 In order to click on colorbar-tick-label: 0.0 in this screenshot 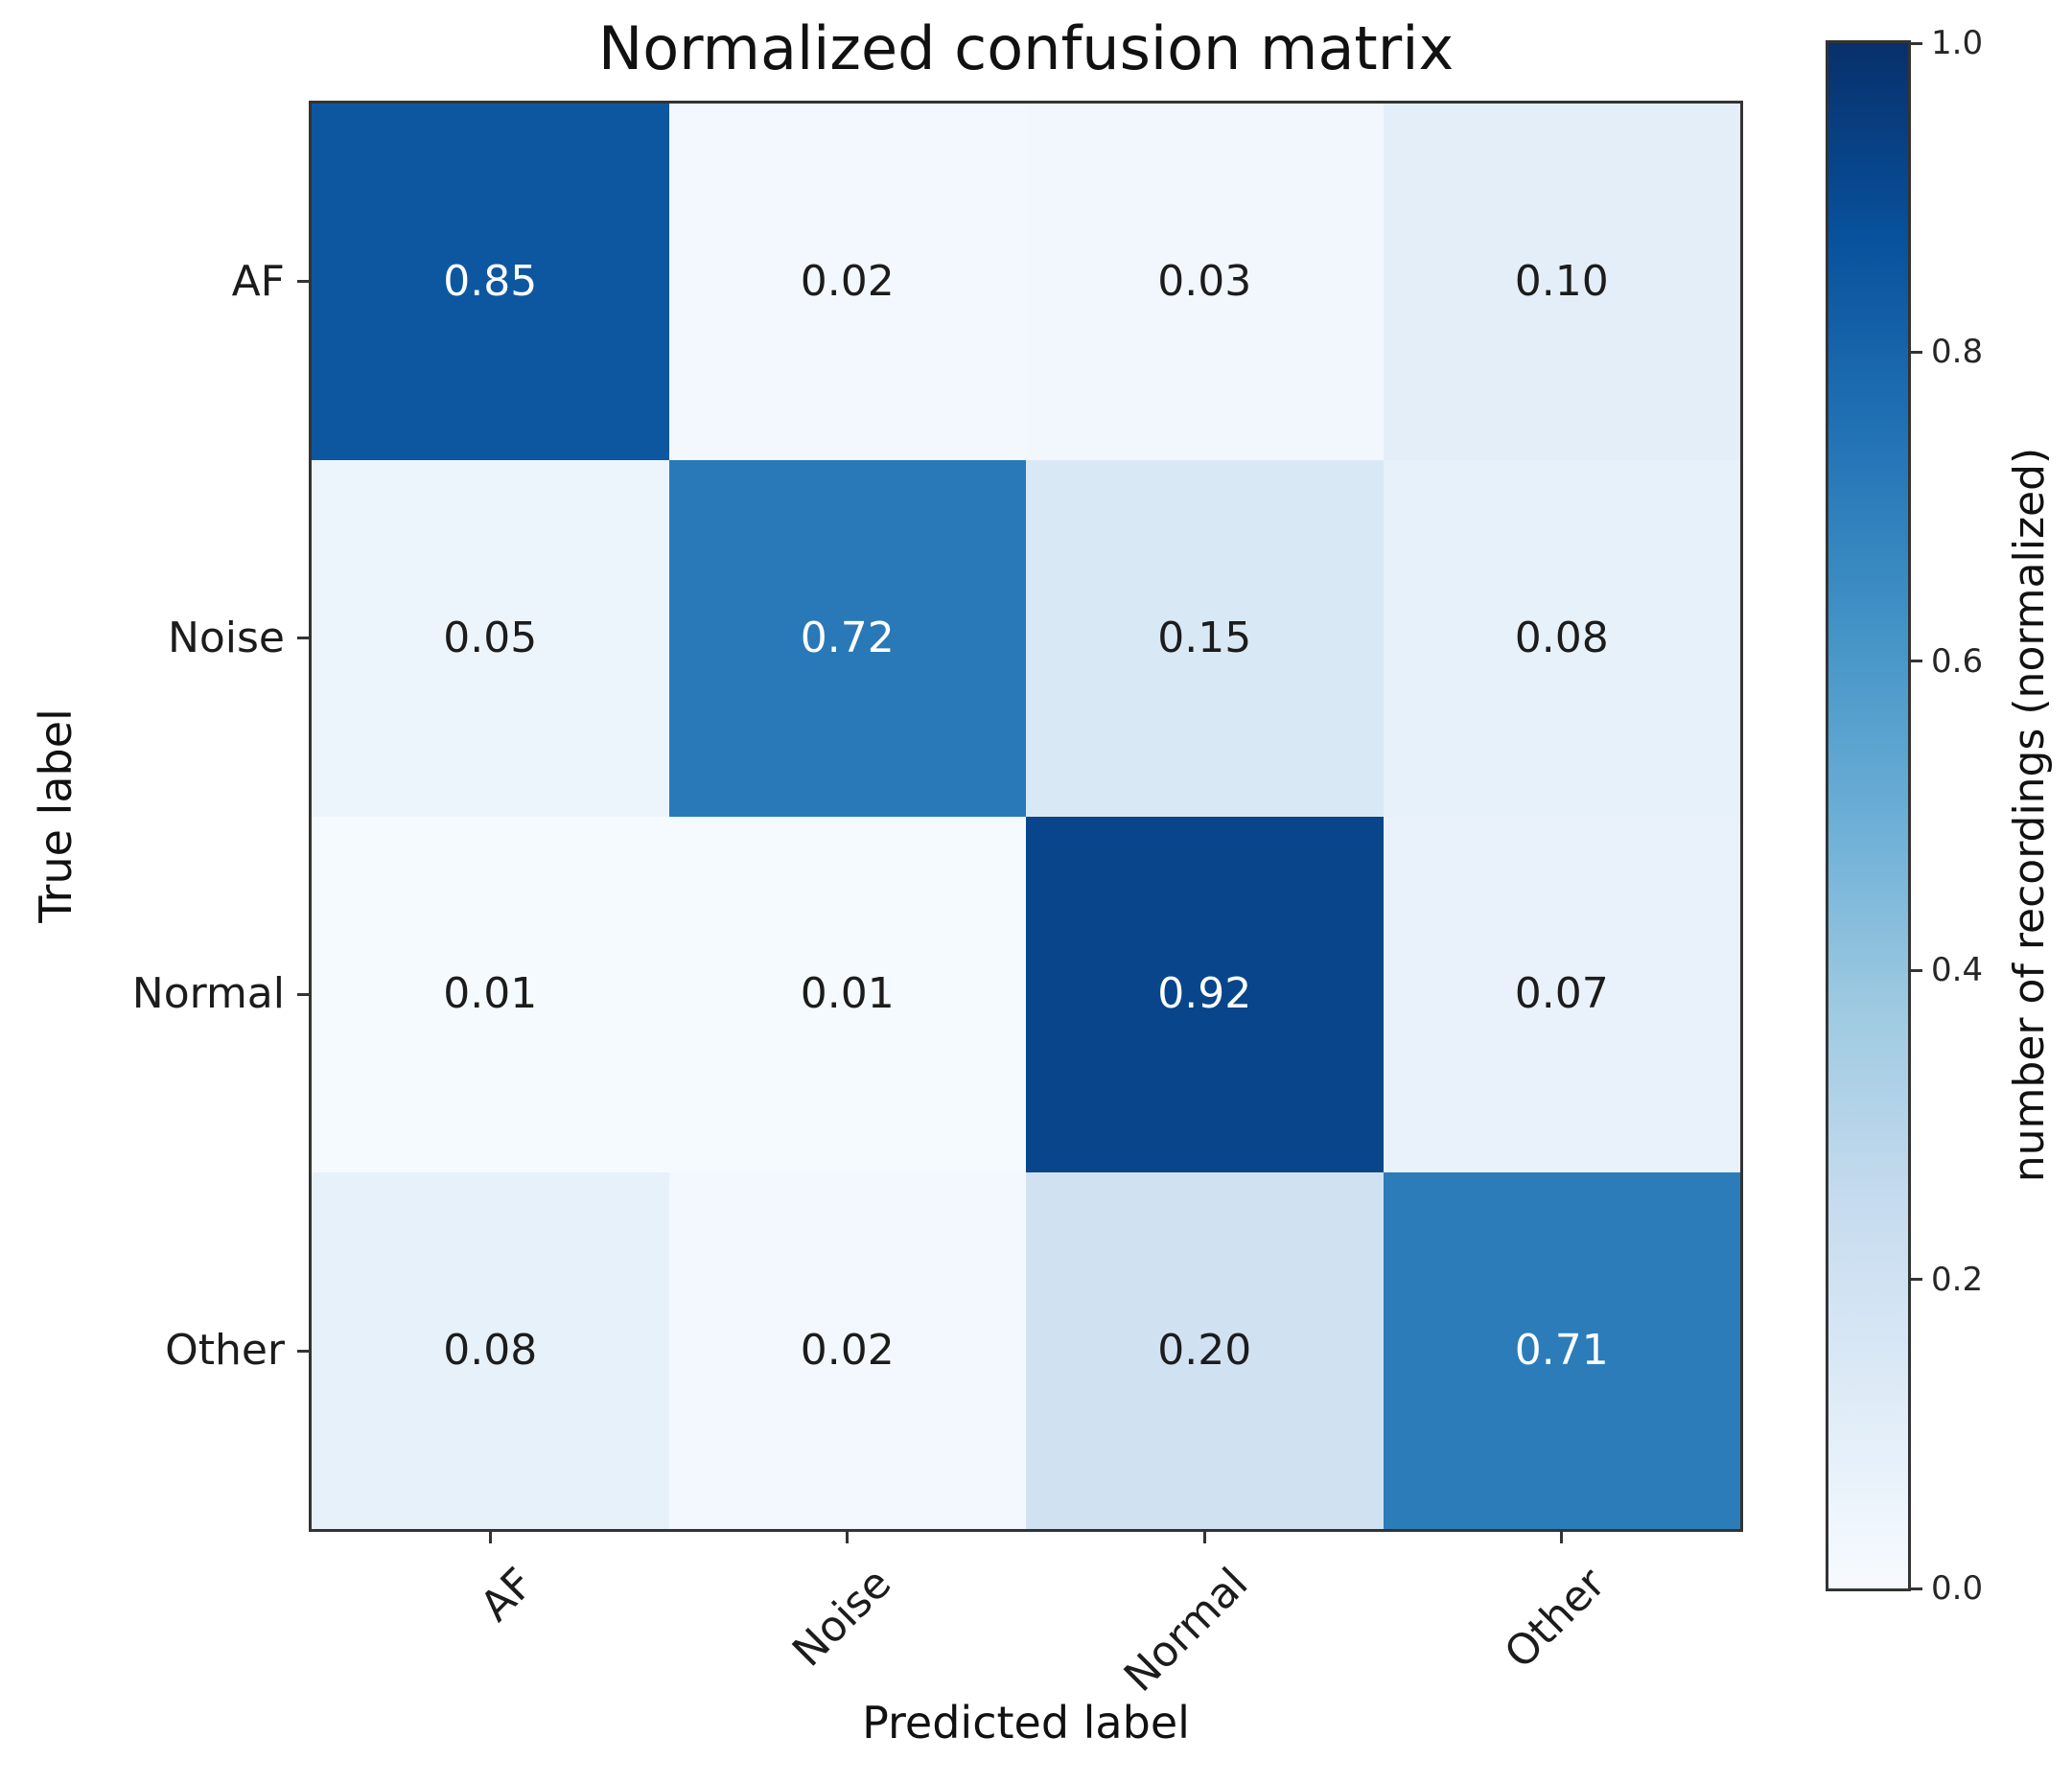, I will do `click(1957, 1588)`.